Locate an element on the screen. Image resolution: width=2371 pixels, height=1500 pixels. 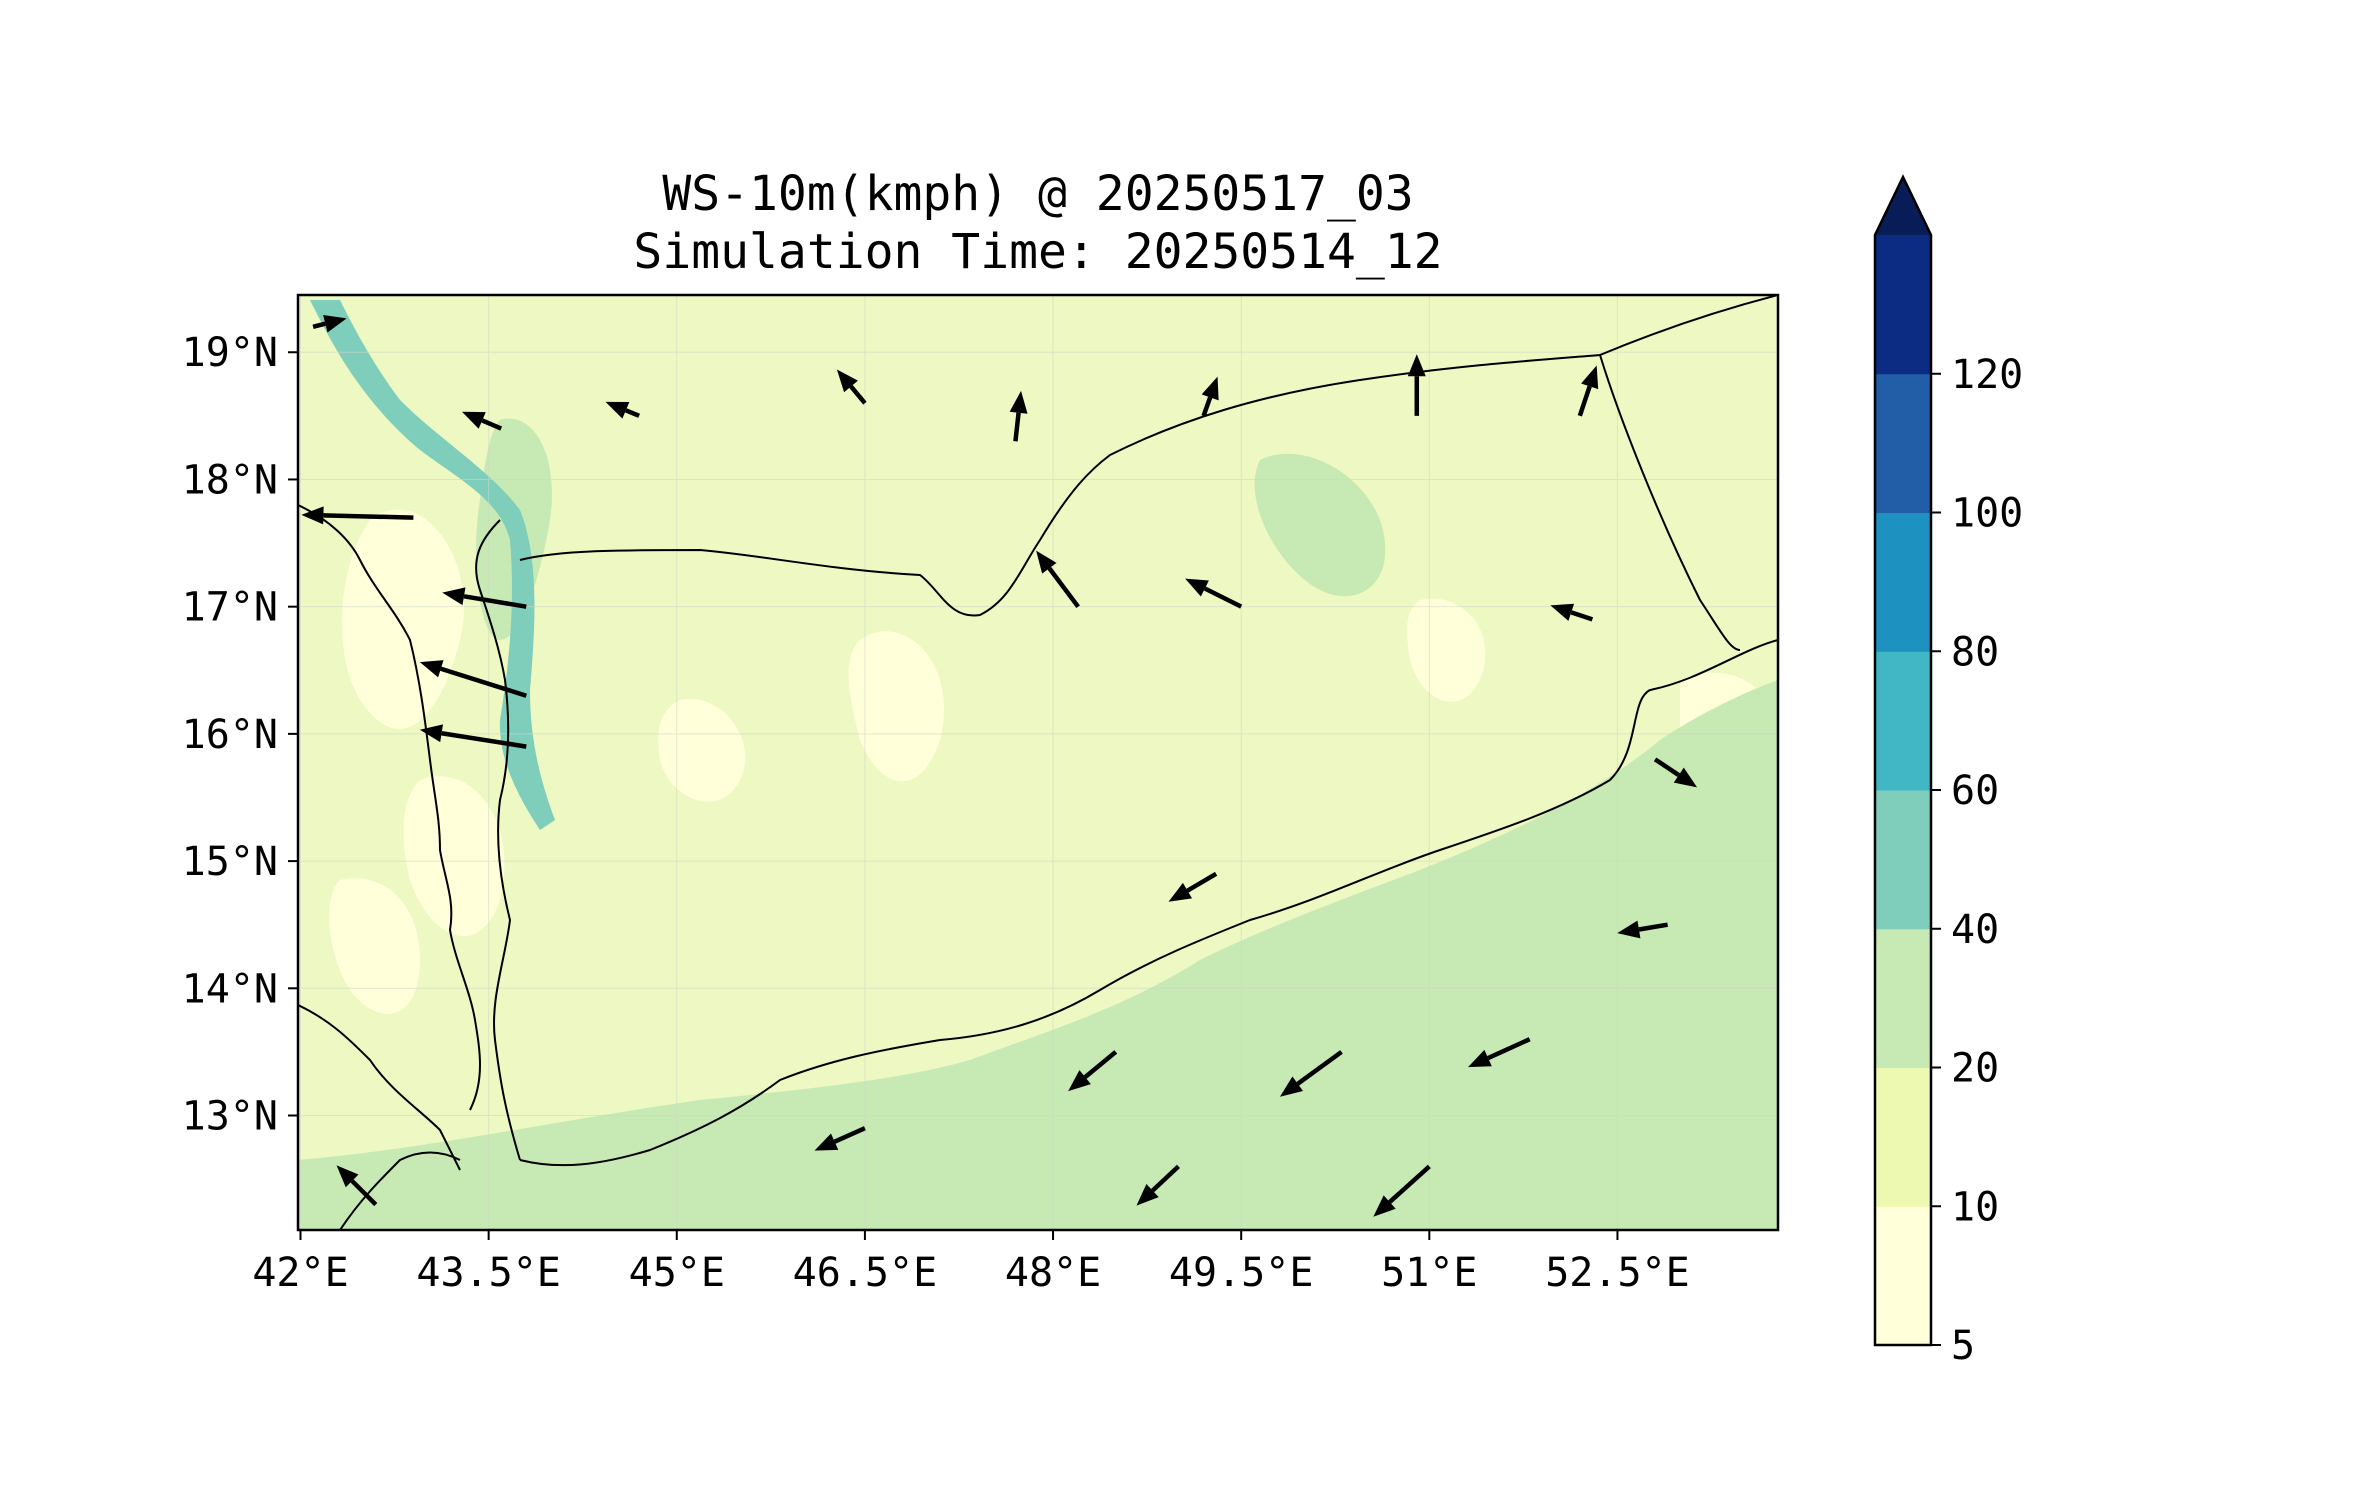
colorbar-tick-label: 5 is located at coordinates (1963, 1346).